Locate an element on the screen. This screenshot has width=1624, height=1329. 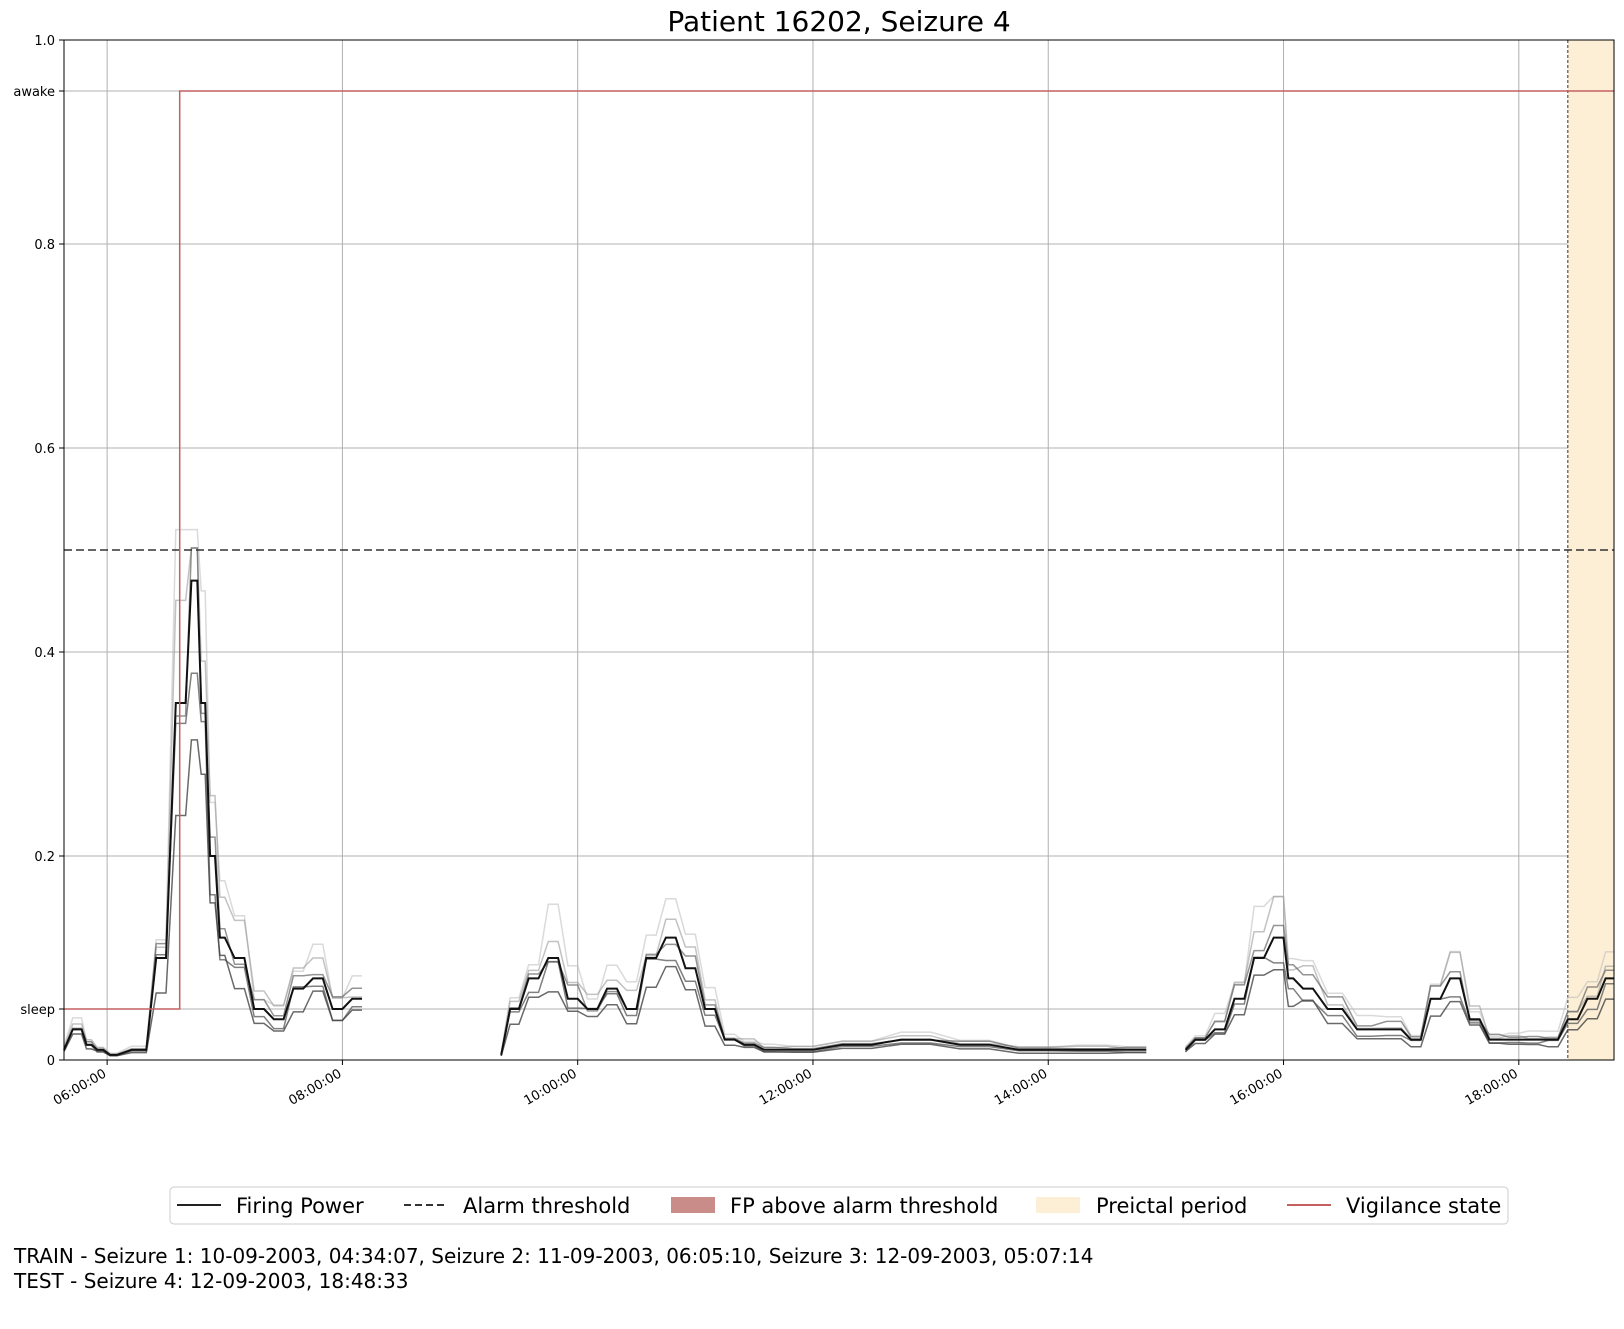
legend-preictal-swatch is located at coordinates (1058, 1205).